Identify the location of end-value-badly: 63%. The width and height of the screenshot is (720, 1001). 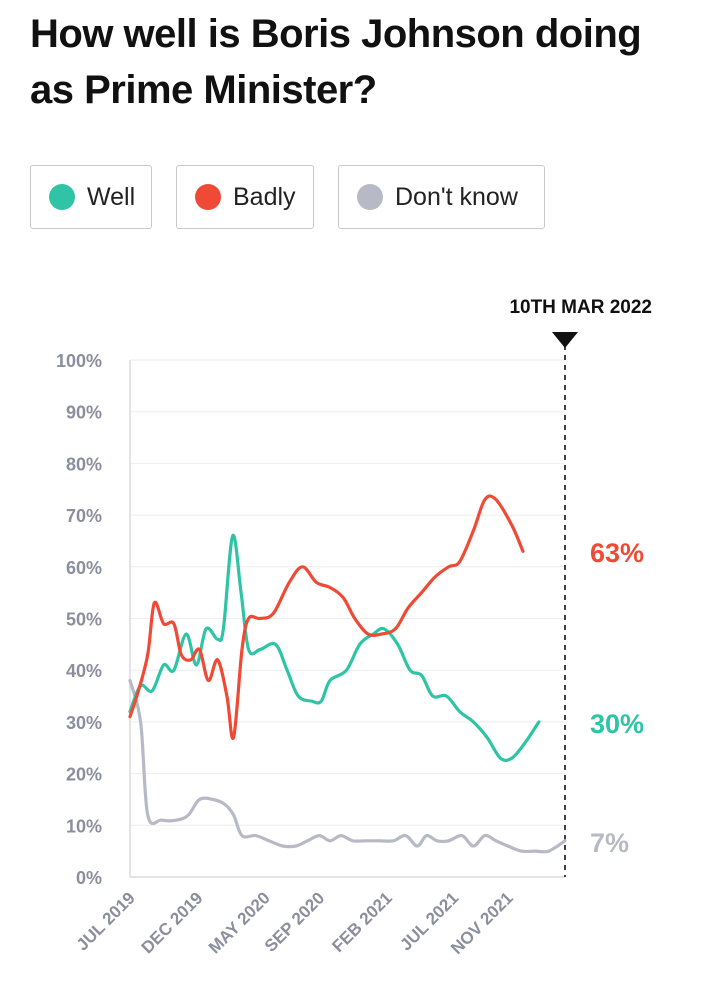
(617, 553).